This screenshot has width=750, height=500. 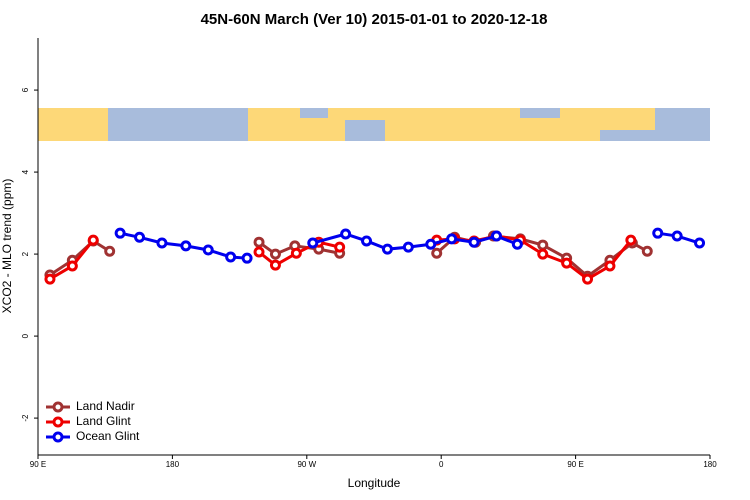 What do you see at coordinates (306, 464) in the screenshot?
I see `x-tick-label: 90 W` at bounding box center [306, 464].